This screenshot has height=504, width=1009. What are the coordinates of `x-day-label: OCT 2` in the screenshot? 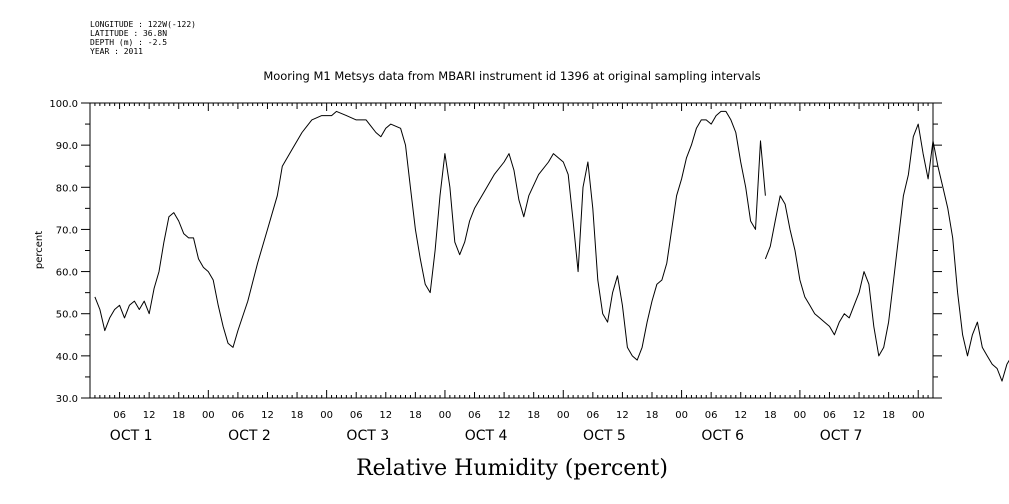 It's located at (249, 436).